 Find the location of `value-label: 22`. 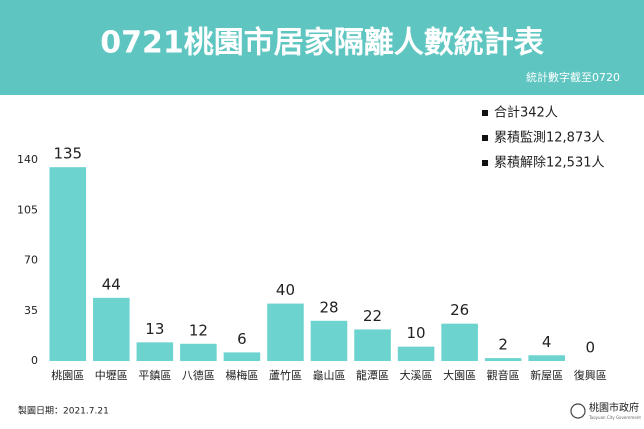

value-label: 22 is located at coordinates (372, 316).